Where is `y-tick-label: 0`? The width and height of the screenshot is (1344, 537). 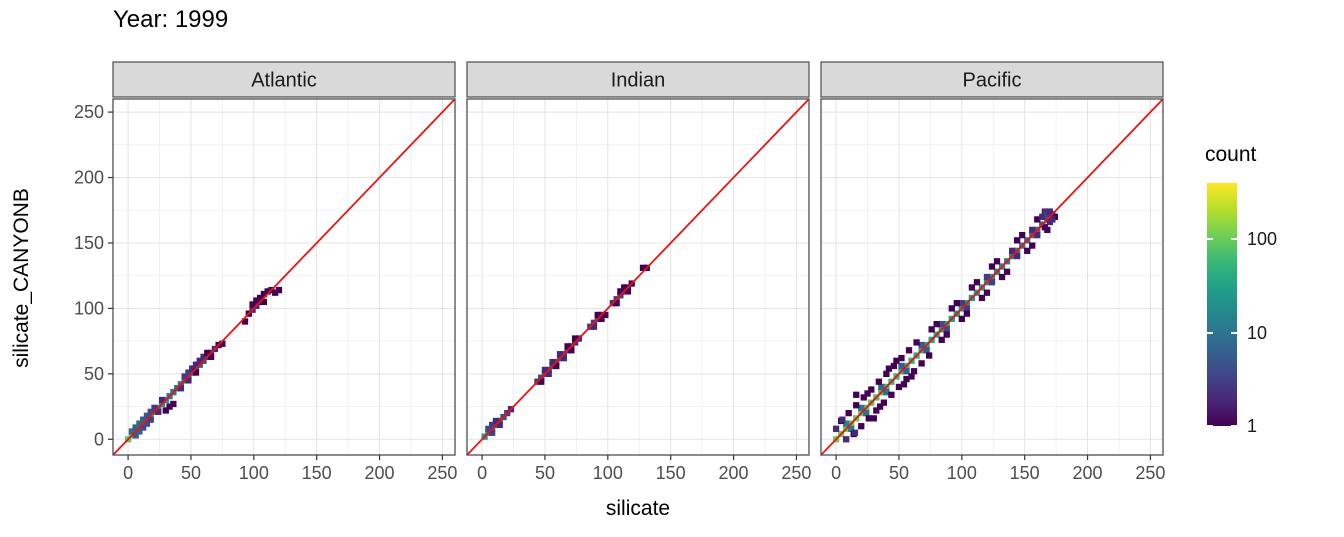 y-tick-label: 0 is located at coordinates (99, 439).